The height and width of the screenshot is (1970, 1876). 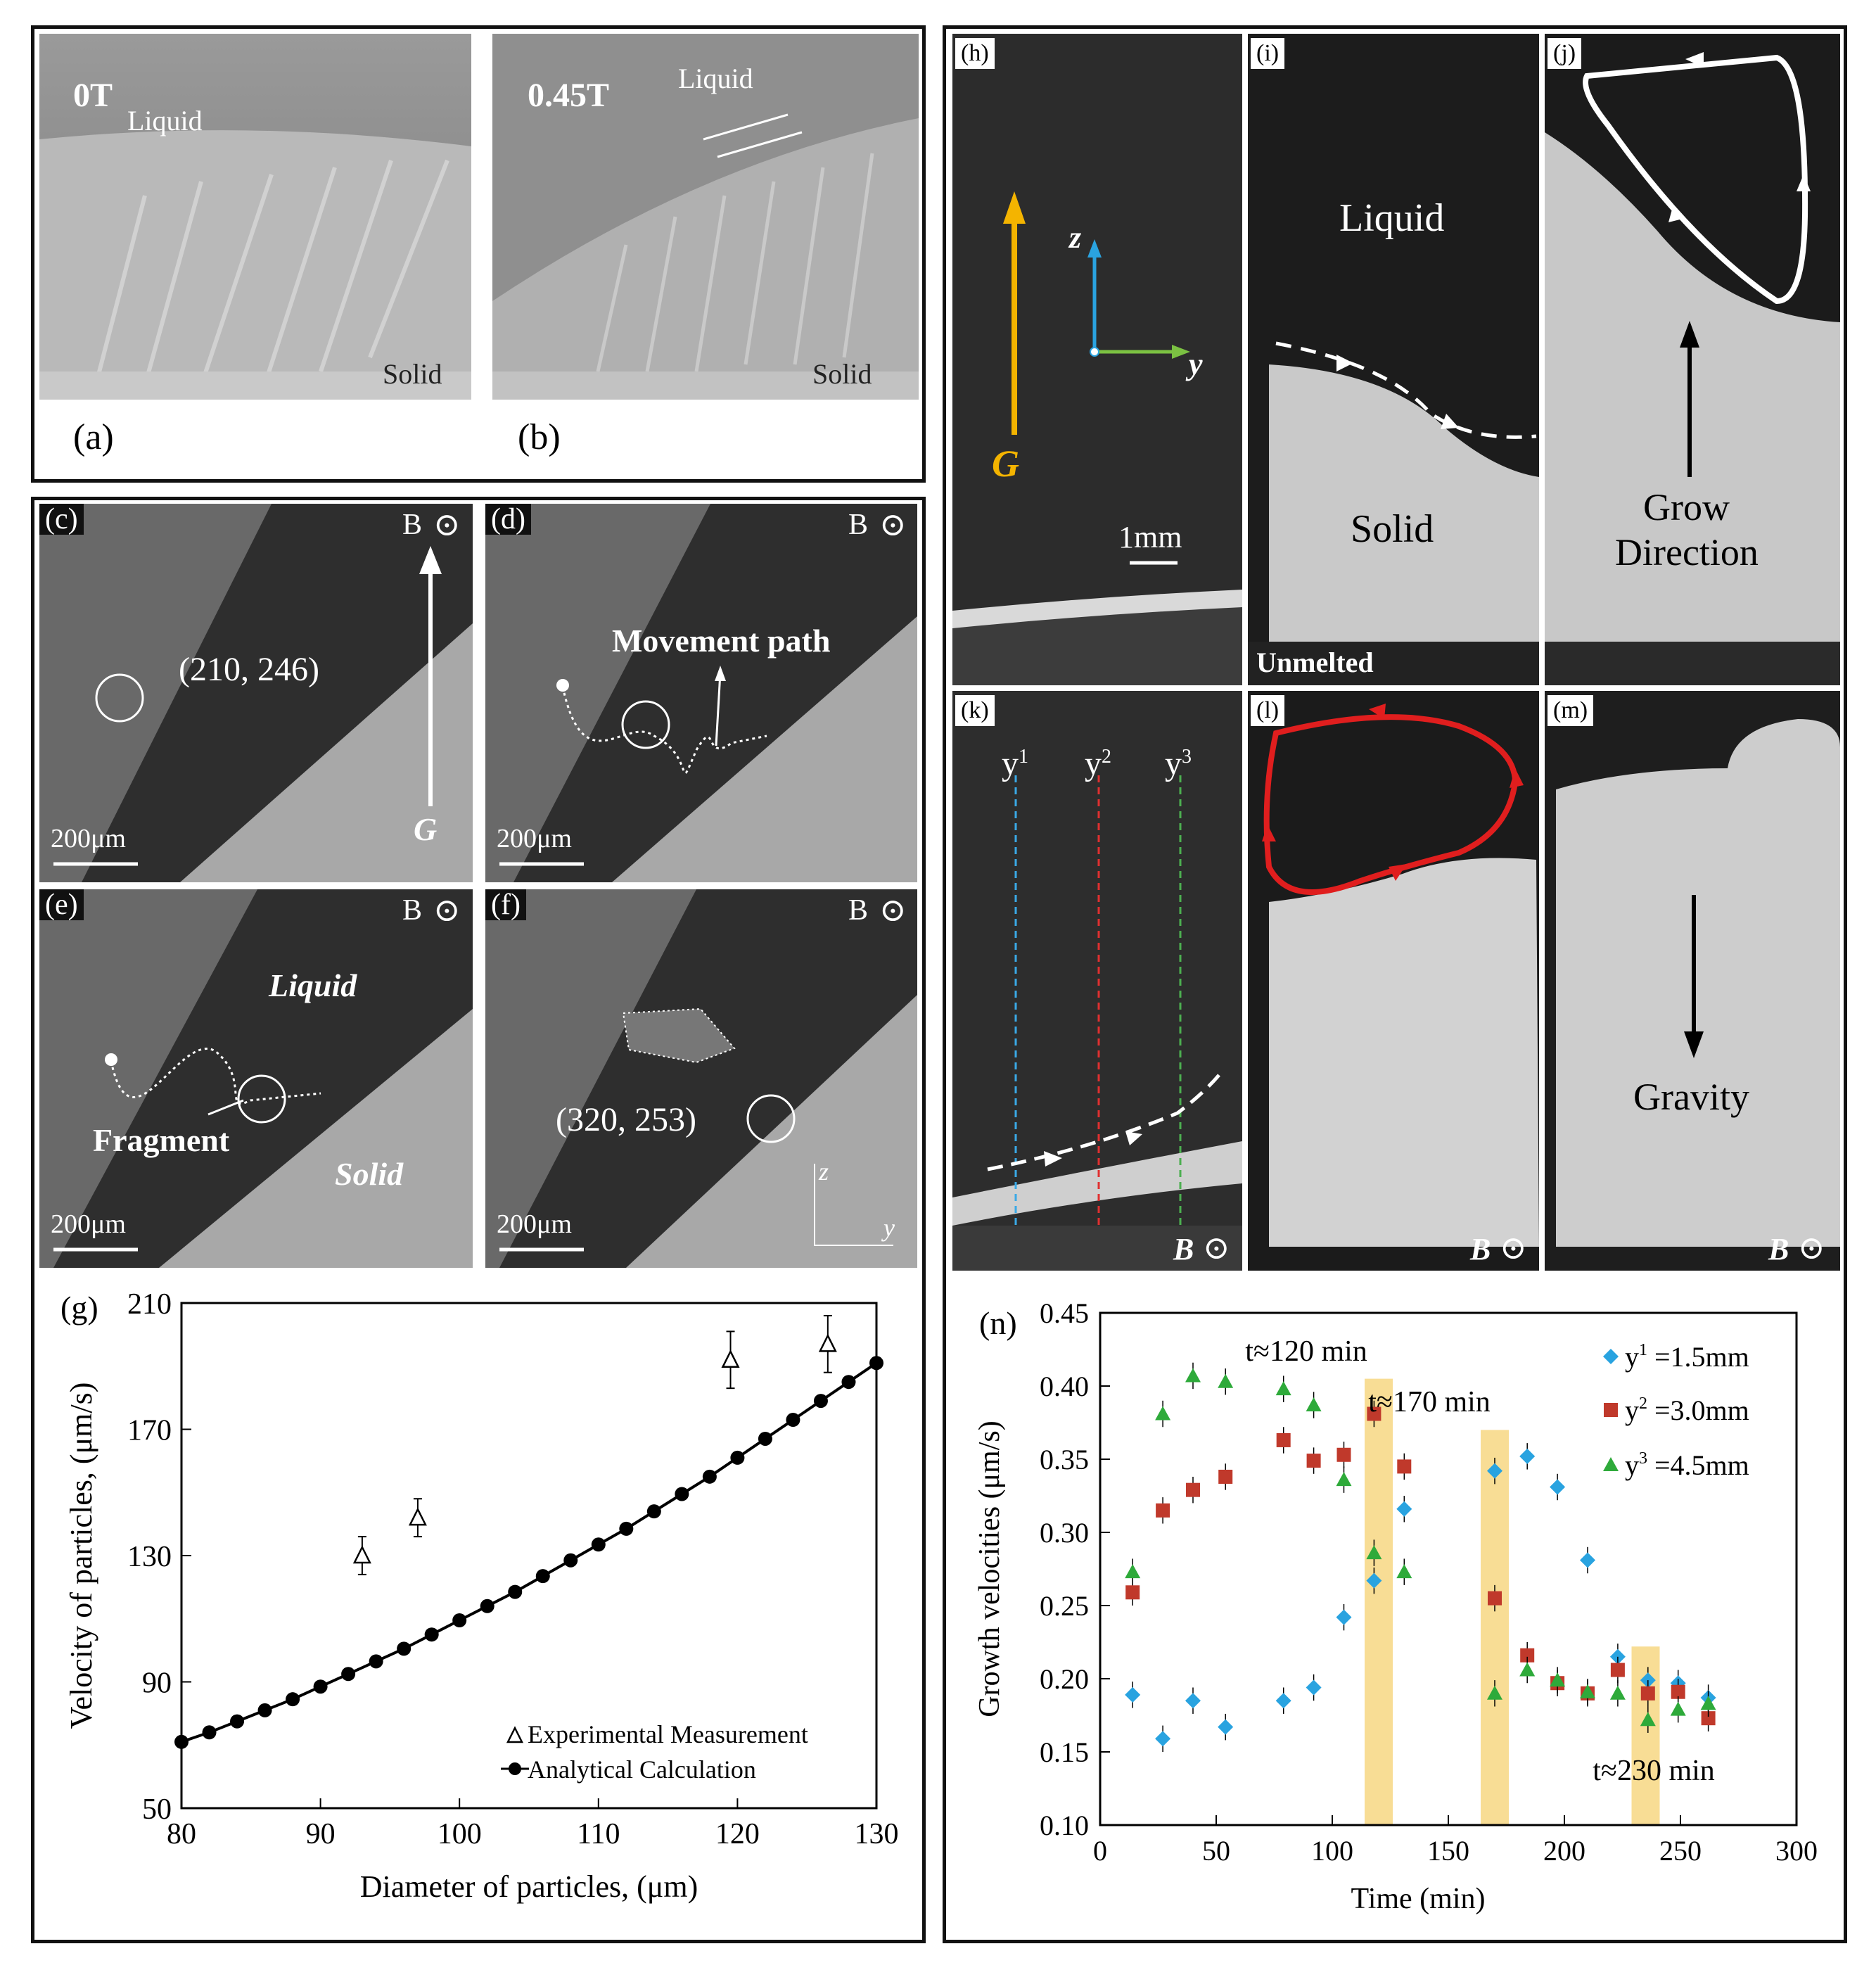 I want to click on panel-f-b-field: B, so click(x=858, y=910).